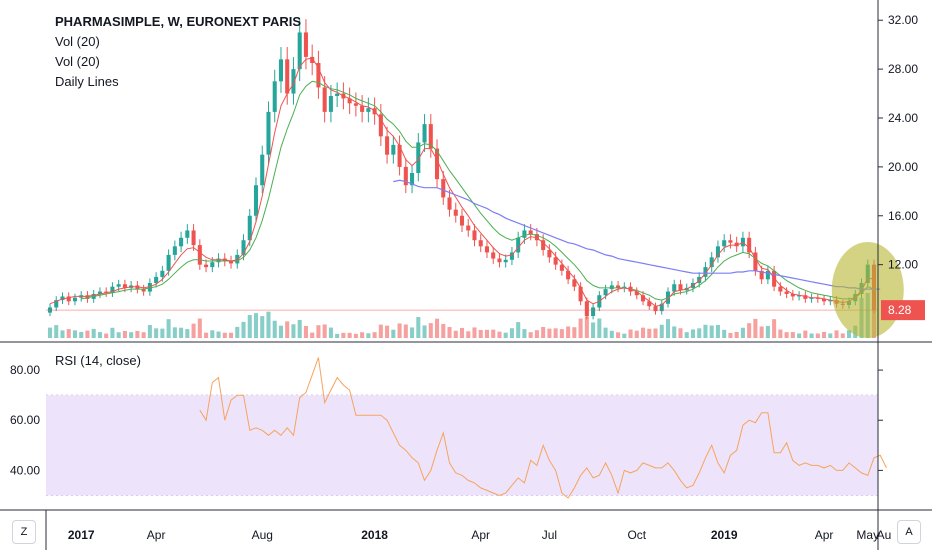  What do you see at coordinates (178, 21) in the screenshot?
I see `legend-symbol: PHARMASIMPLE, W, EURONEXT PARIS` at bounding box center [178, 21].